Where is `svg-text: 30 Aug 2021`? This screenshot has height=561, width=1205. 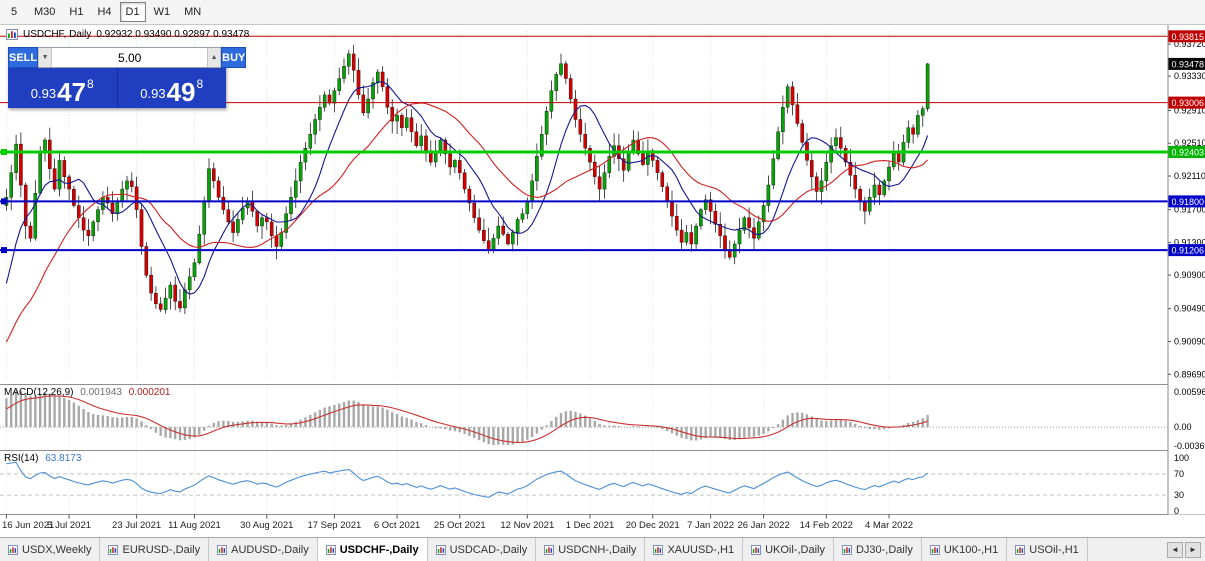
svg-text: 30 Aug 2021 is located at coordinates (266, 525).